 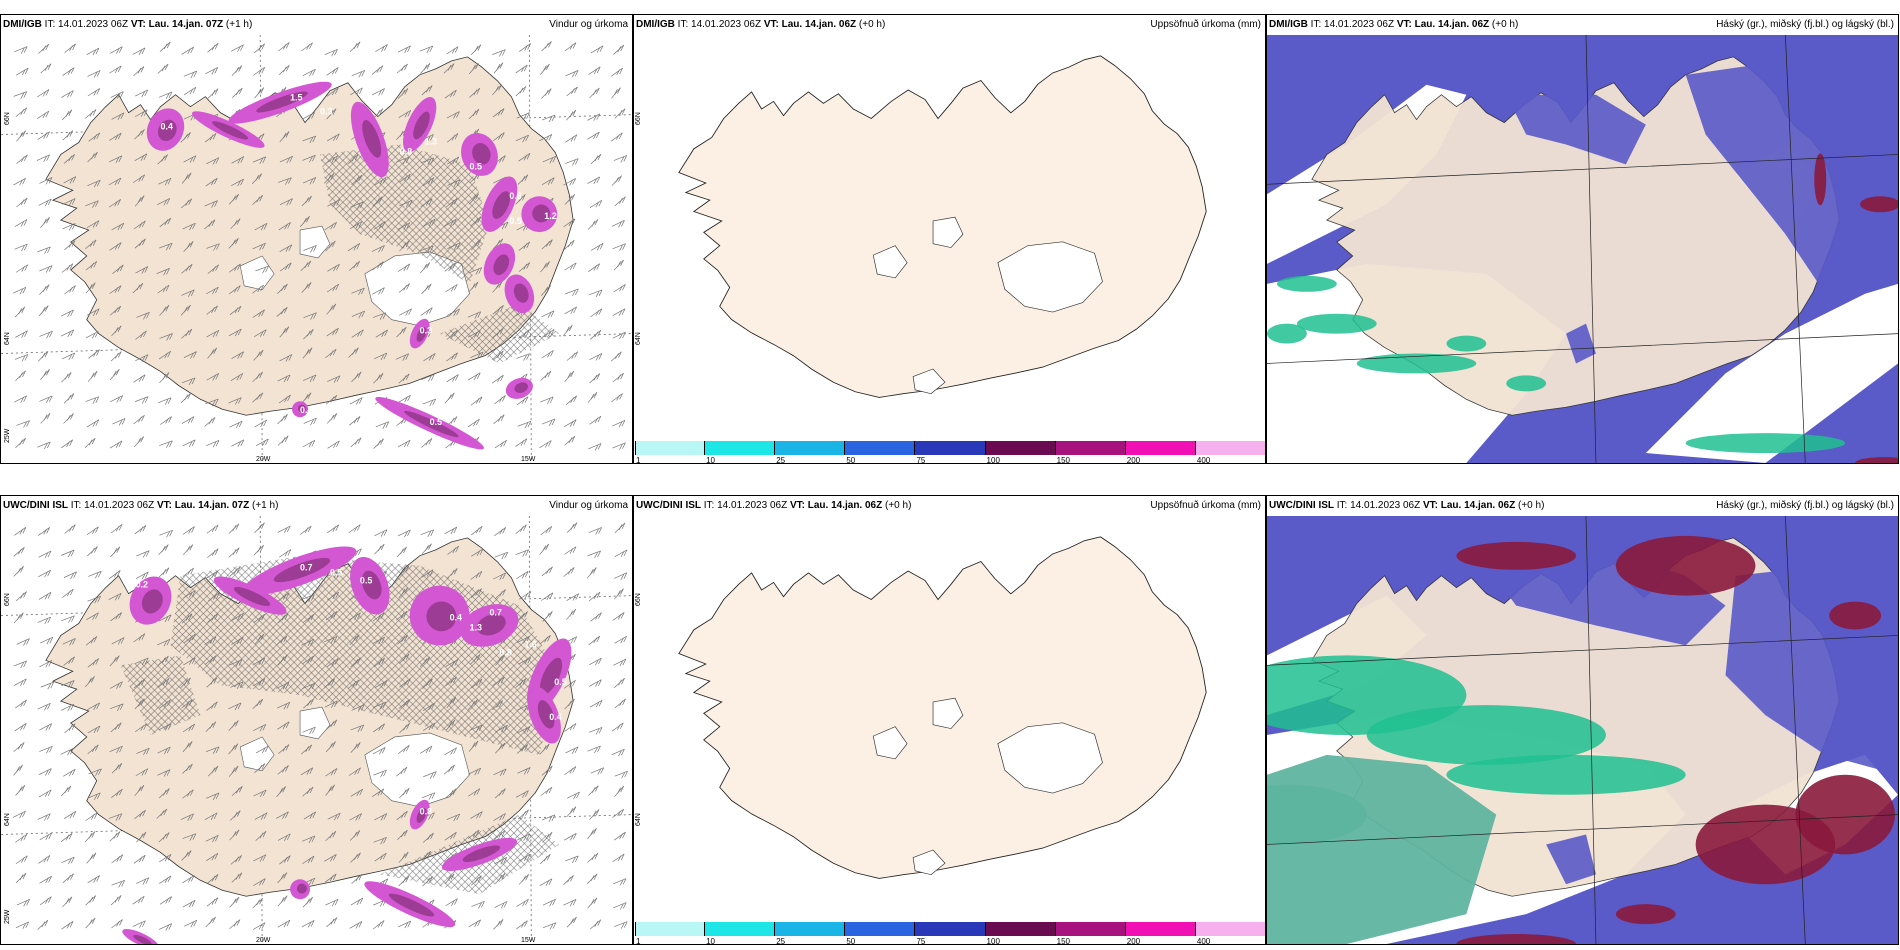 I want to click on precip-value-label: 1.6, so click(x=530, y=644).